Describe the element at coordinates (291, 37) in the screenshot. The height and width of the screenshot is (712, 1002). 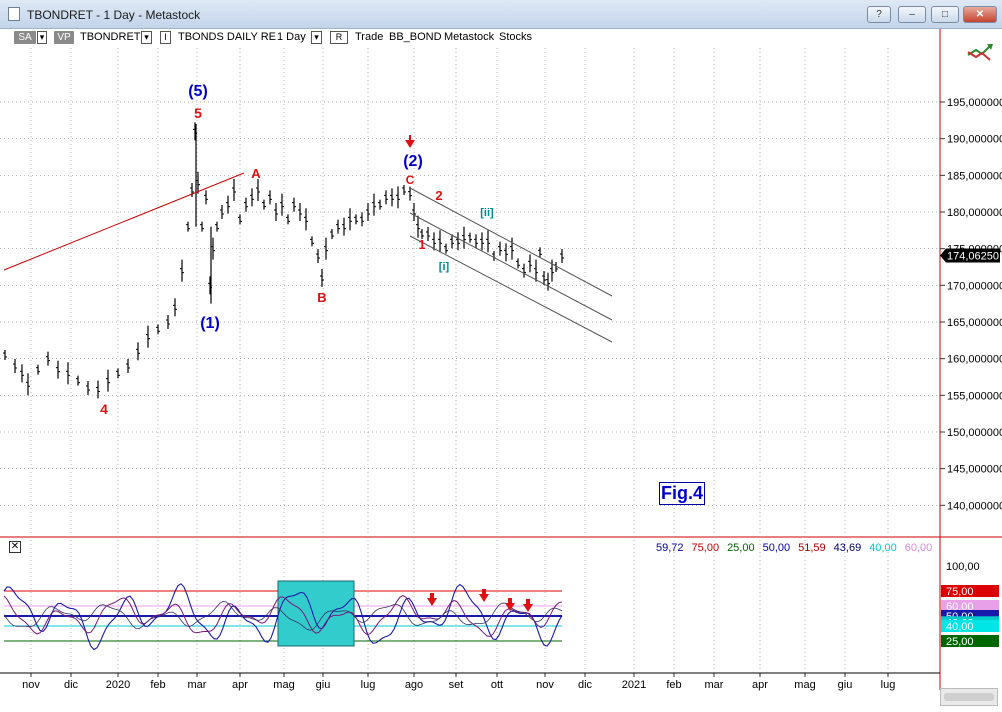
I see `period-label: 1 Day` at that location.